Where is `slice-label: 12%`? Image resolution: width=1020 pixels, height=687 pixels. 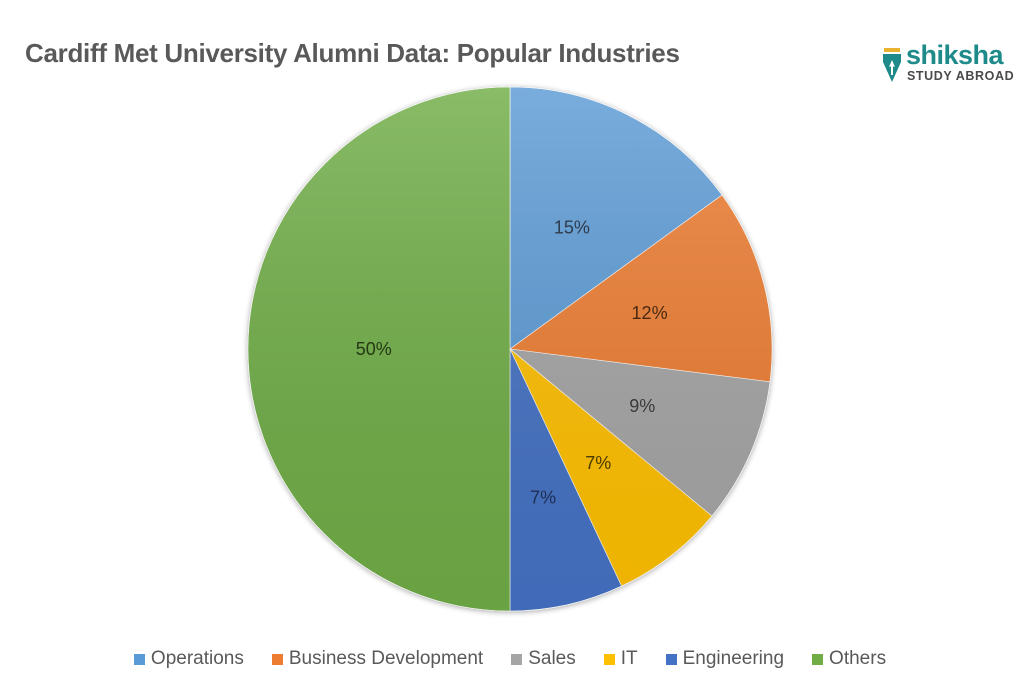
slice-label: 12% is located at coordinates (650, 313).